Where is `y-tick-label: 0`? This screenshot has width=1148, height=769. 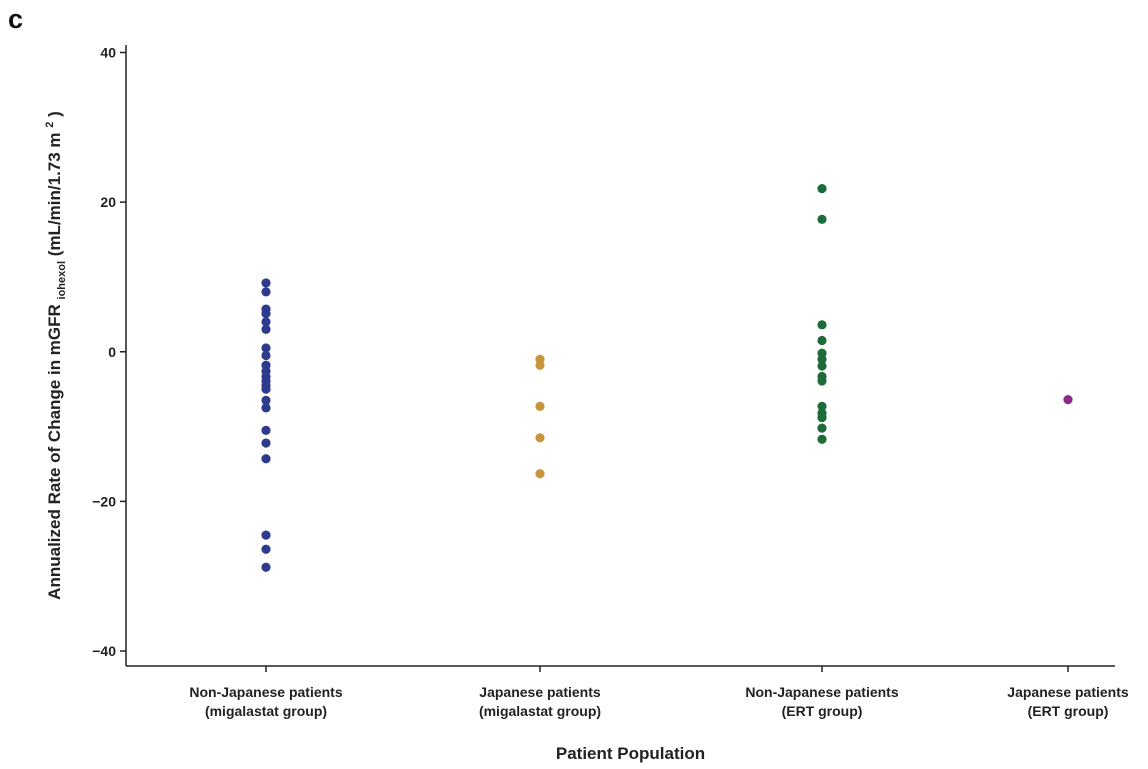 y-tick-label: 0 is located at coordinates (112, 352).